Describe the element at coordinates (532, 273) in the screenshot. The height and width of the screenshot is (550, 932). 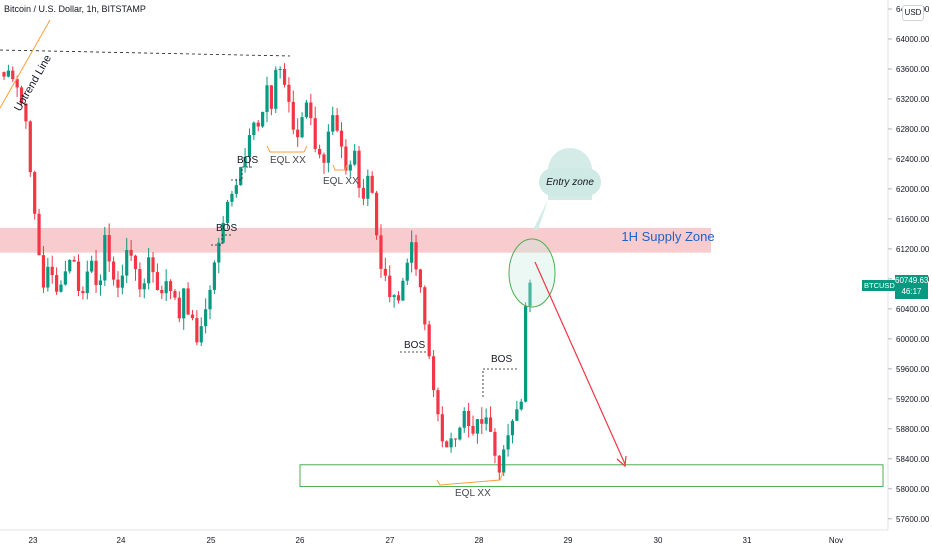
I see `entry-zone-circle` at that location.